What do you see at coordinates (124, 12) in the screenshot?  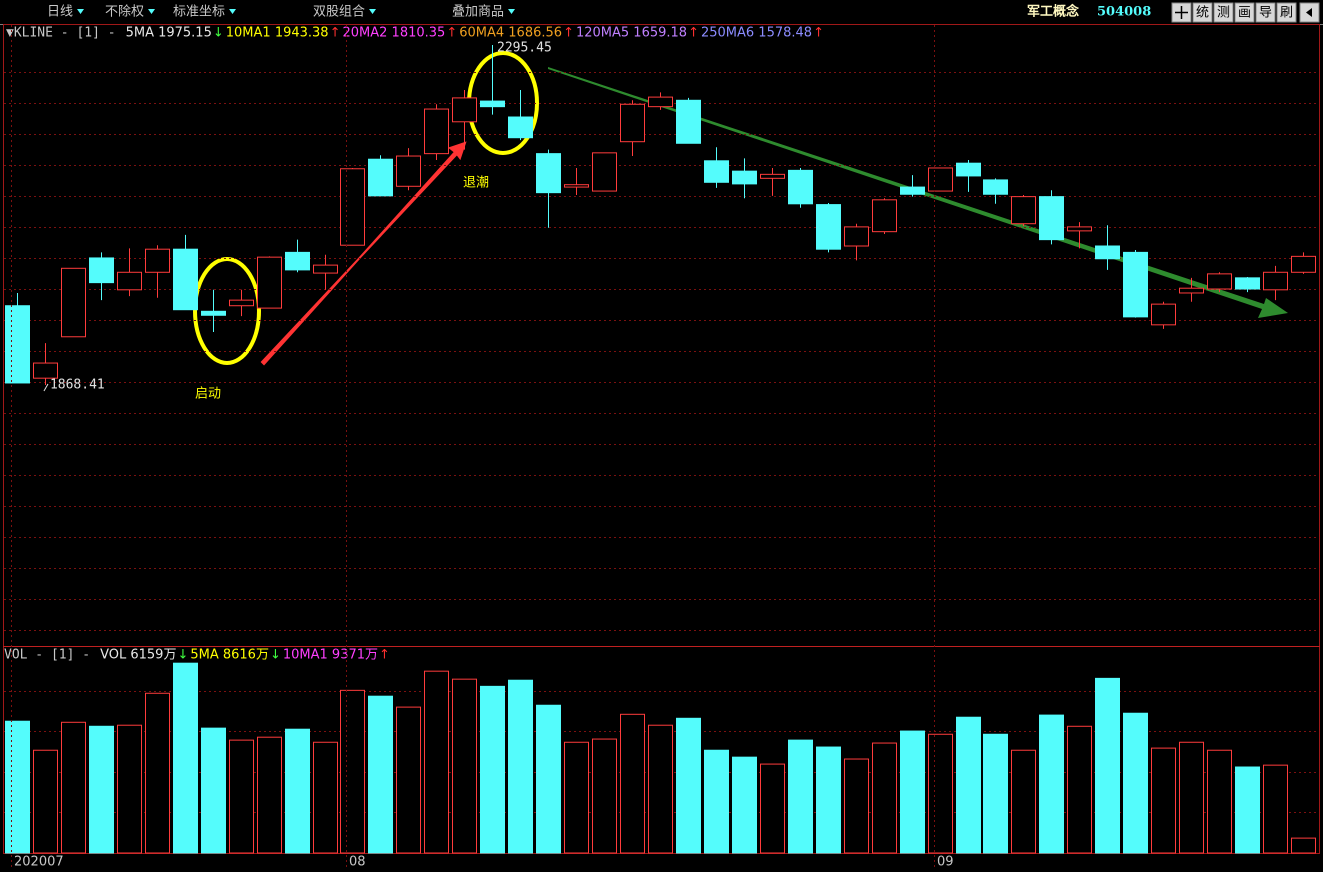 I see `menu-item: 不除权` at bounding box center [124, 12].